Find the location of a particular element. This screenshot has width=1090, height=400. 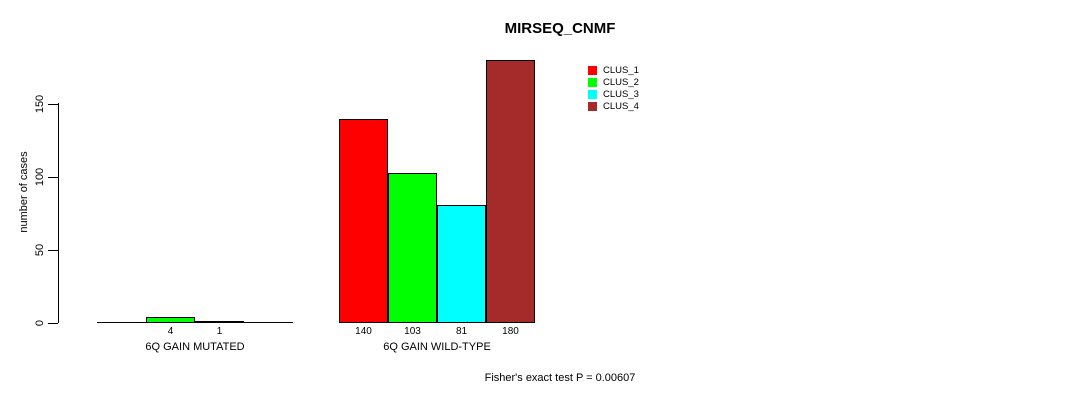

legend-item-clus_1: CLUS_1 is located at coordinates (613, 70).